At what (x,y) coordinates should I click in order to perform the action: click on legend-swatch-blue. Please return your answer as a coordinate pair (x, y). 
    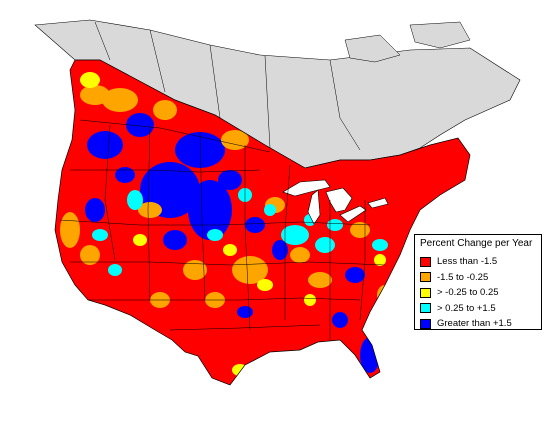
    Looking at the image, I should click on (425, 323).